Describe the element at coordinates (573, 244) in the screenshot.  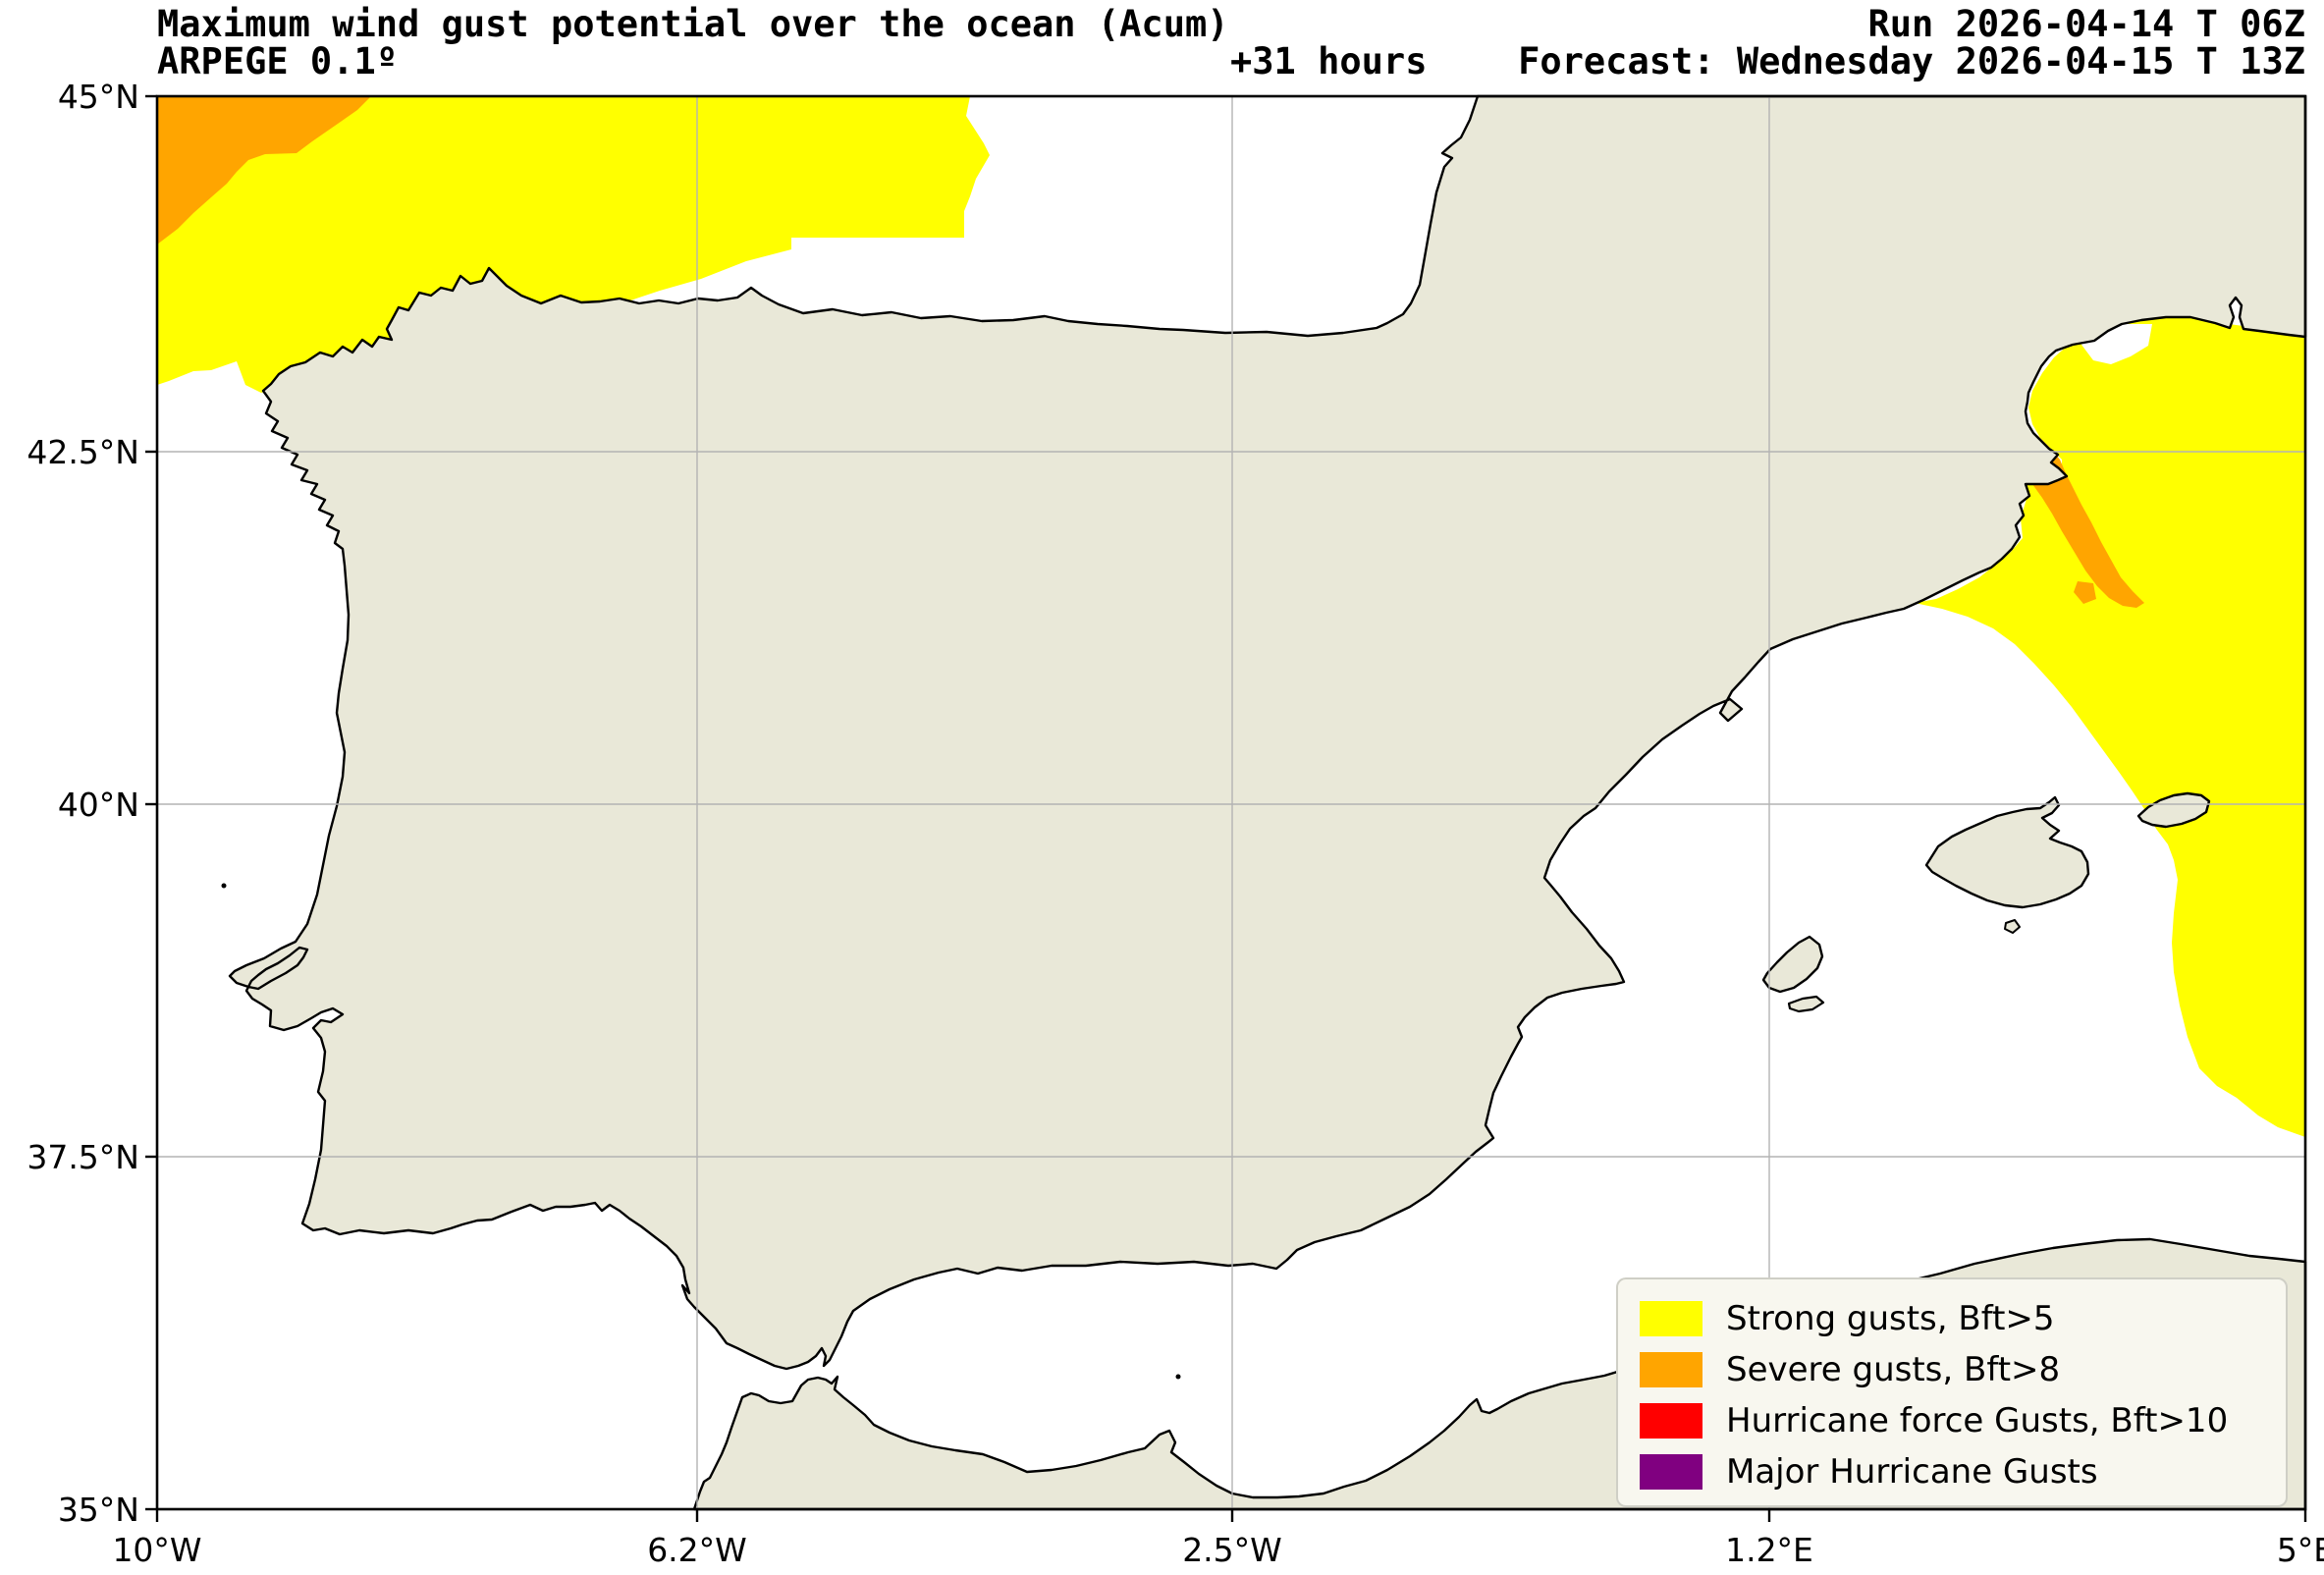
I see `gust-region-strong-atlantic` at that location.